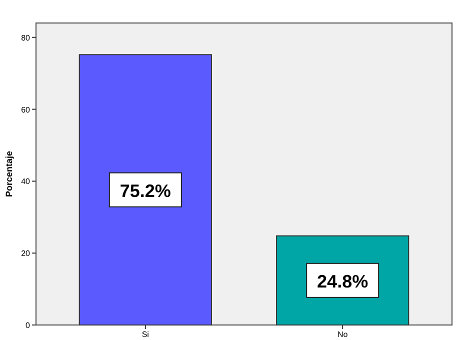  Describe the element at coordinates (9, 174) in the screenshot. I see `y-axis-title: Porcentaje` at that location.